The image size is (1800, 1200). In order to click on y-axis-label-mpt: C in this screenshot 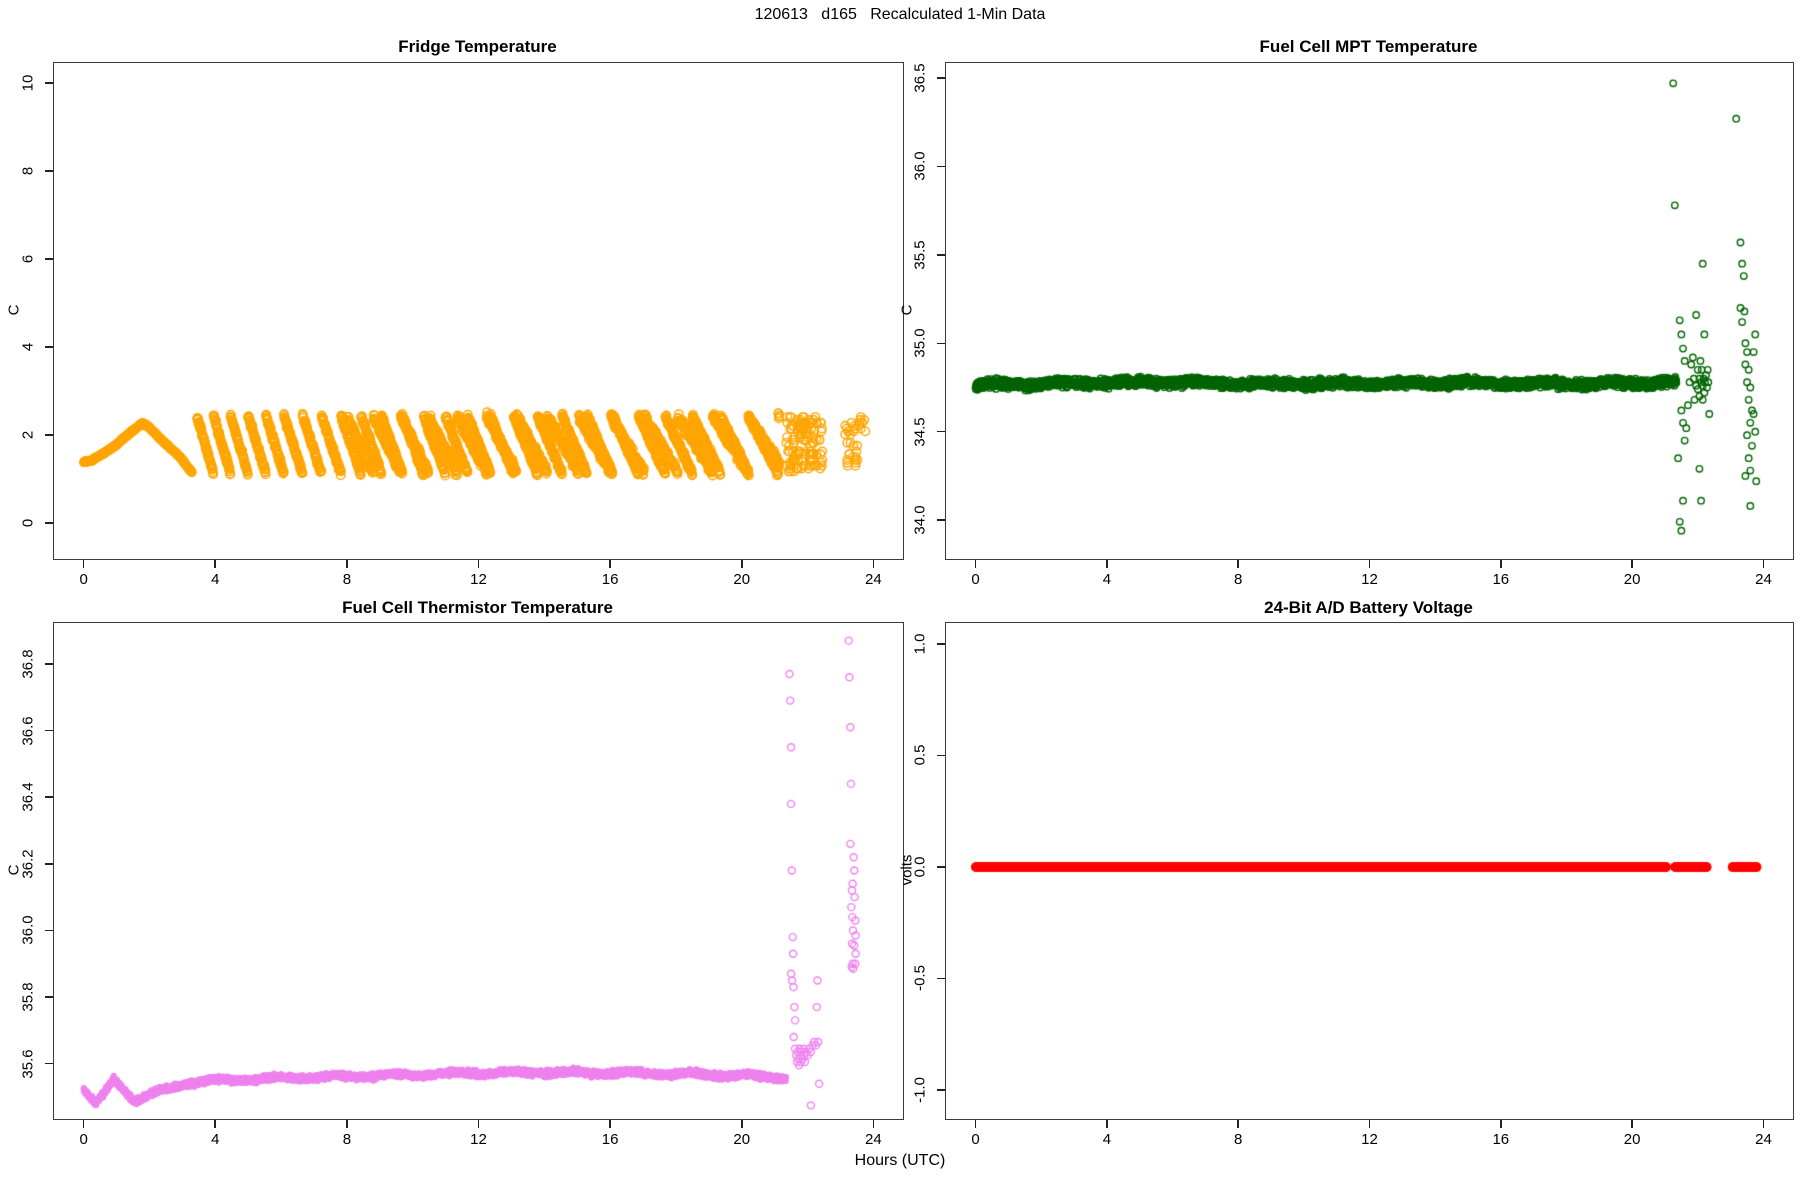, I will do `click(907, 310)`.